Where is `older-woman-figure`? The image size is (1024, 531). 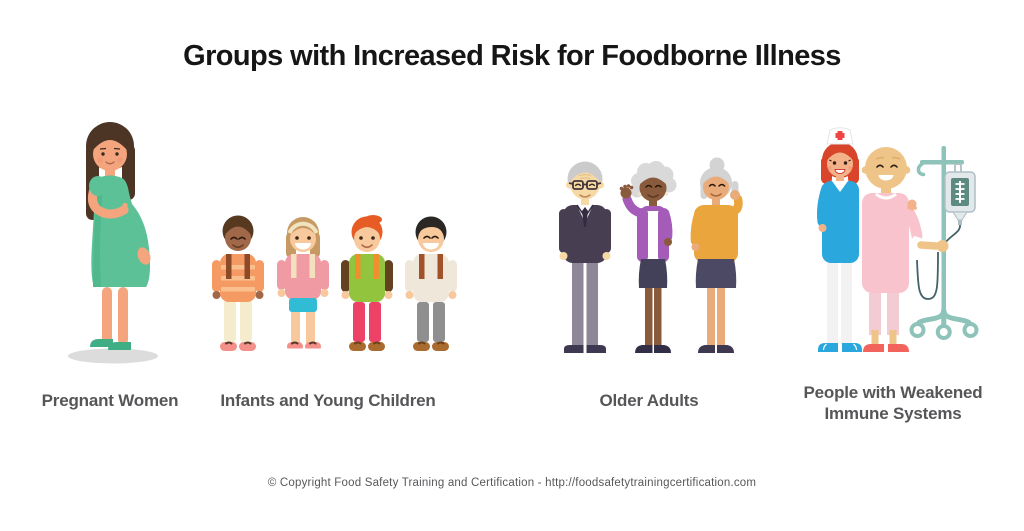 older-woman-figure is located at coordinates (716, 255).